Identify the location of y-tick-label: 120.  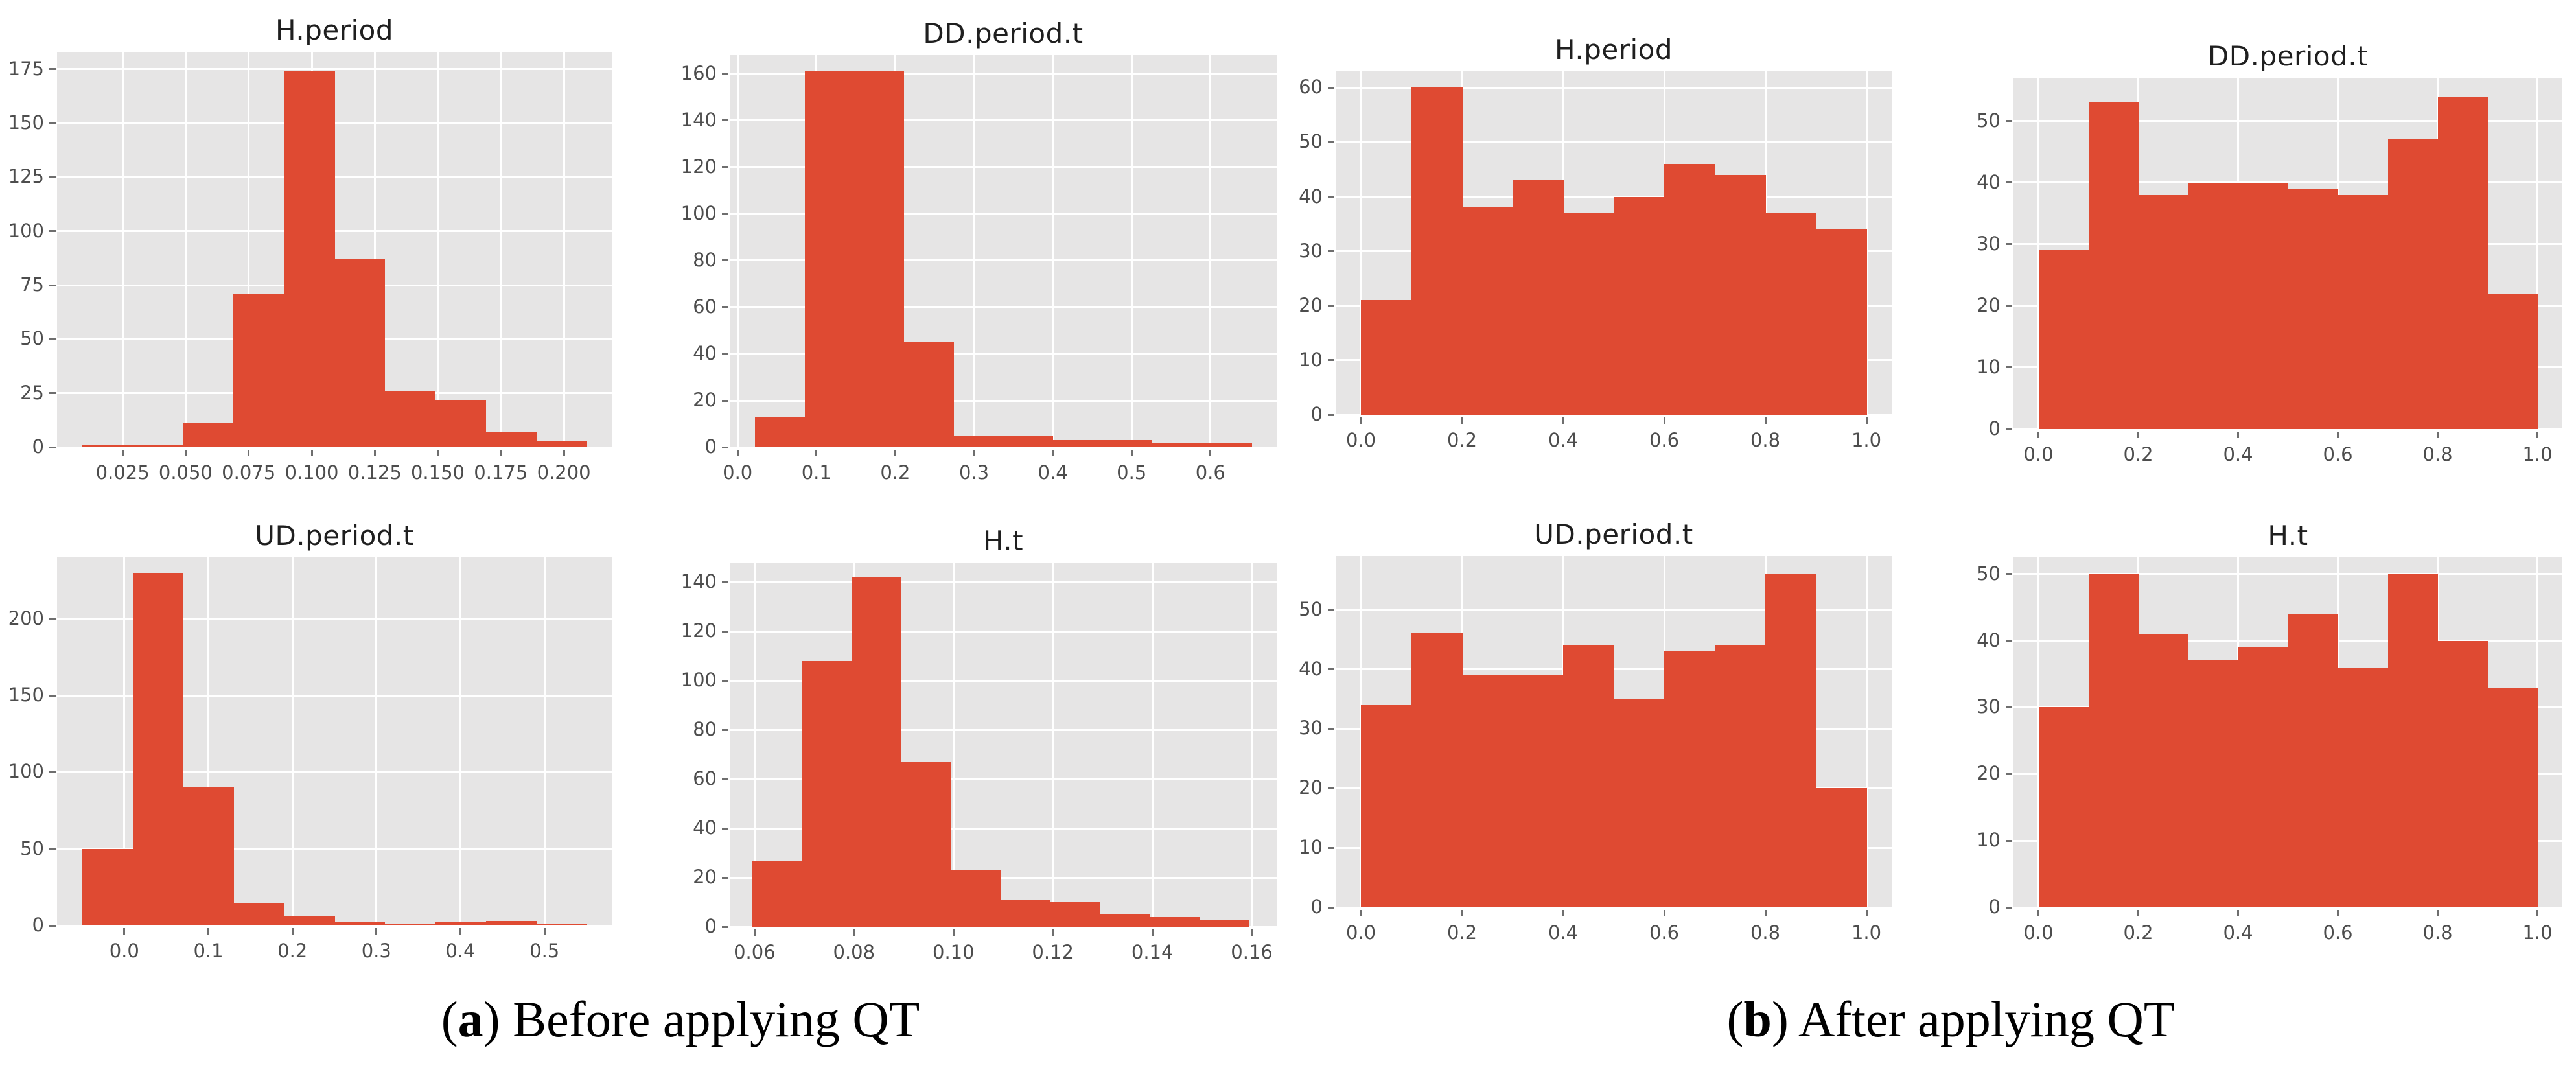
(699, 631).